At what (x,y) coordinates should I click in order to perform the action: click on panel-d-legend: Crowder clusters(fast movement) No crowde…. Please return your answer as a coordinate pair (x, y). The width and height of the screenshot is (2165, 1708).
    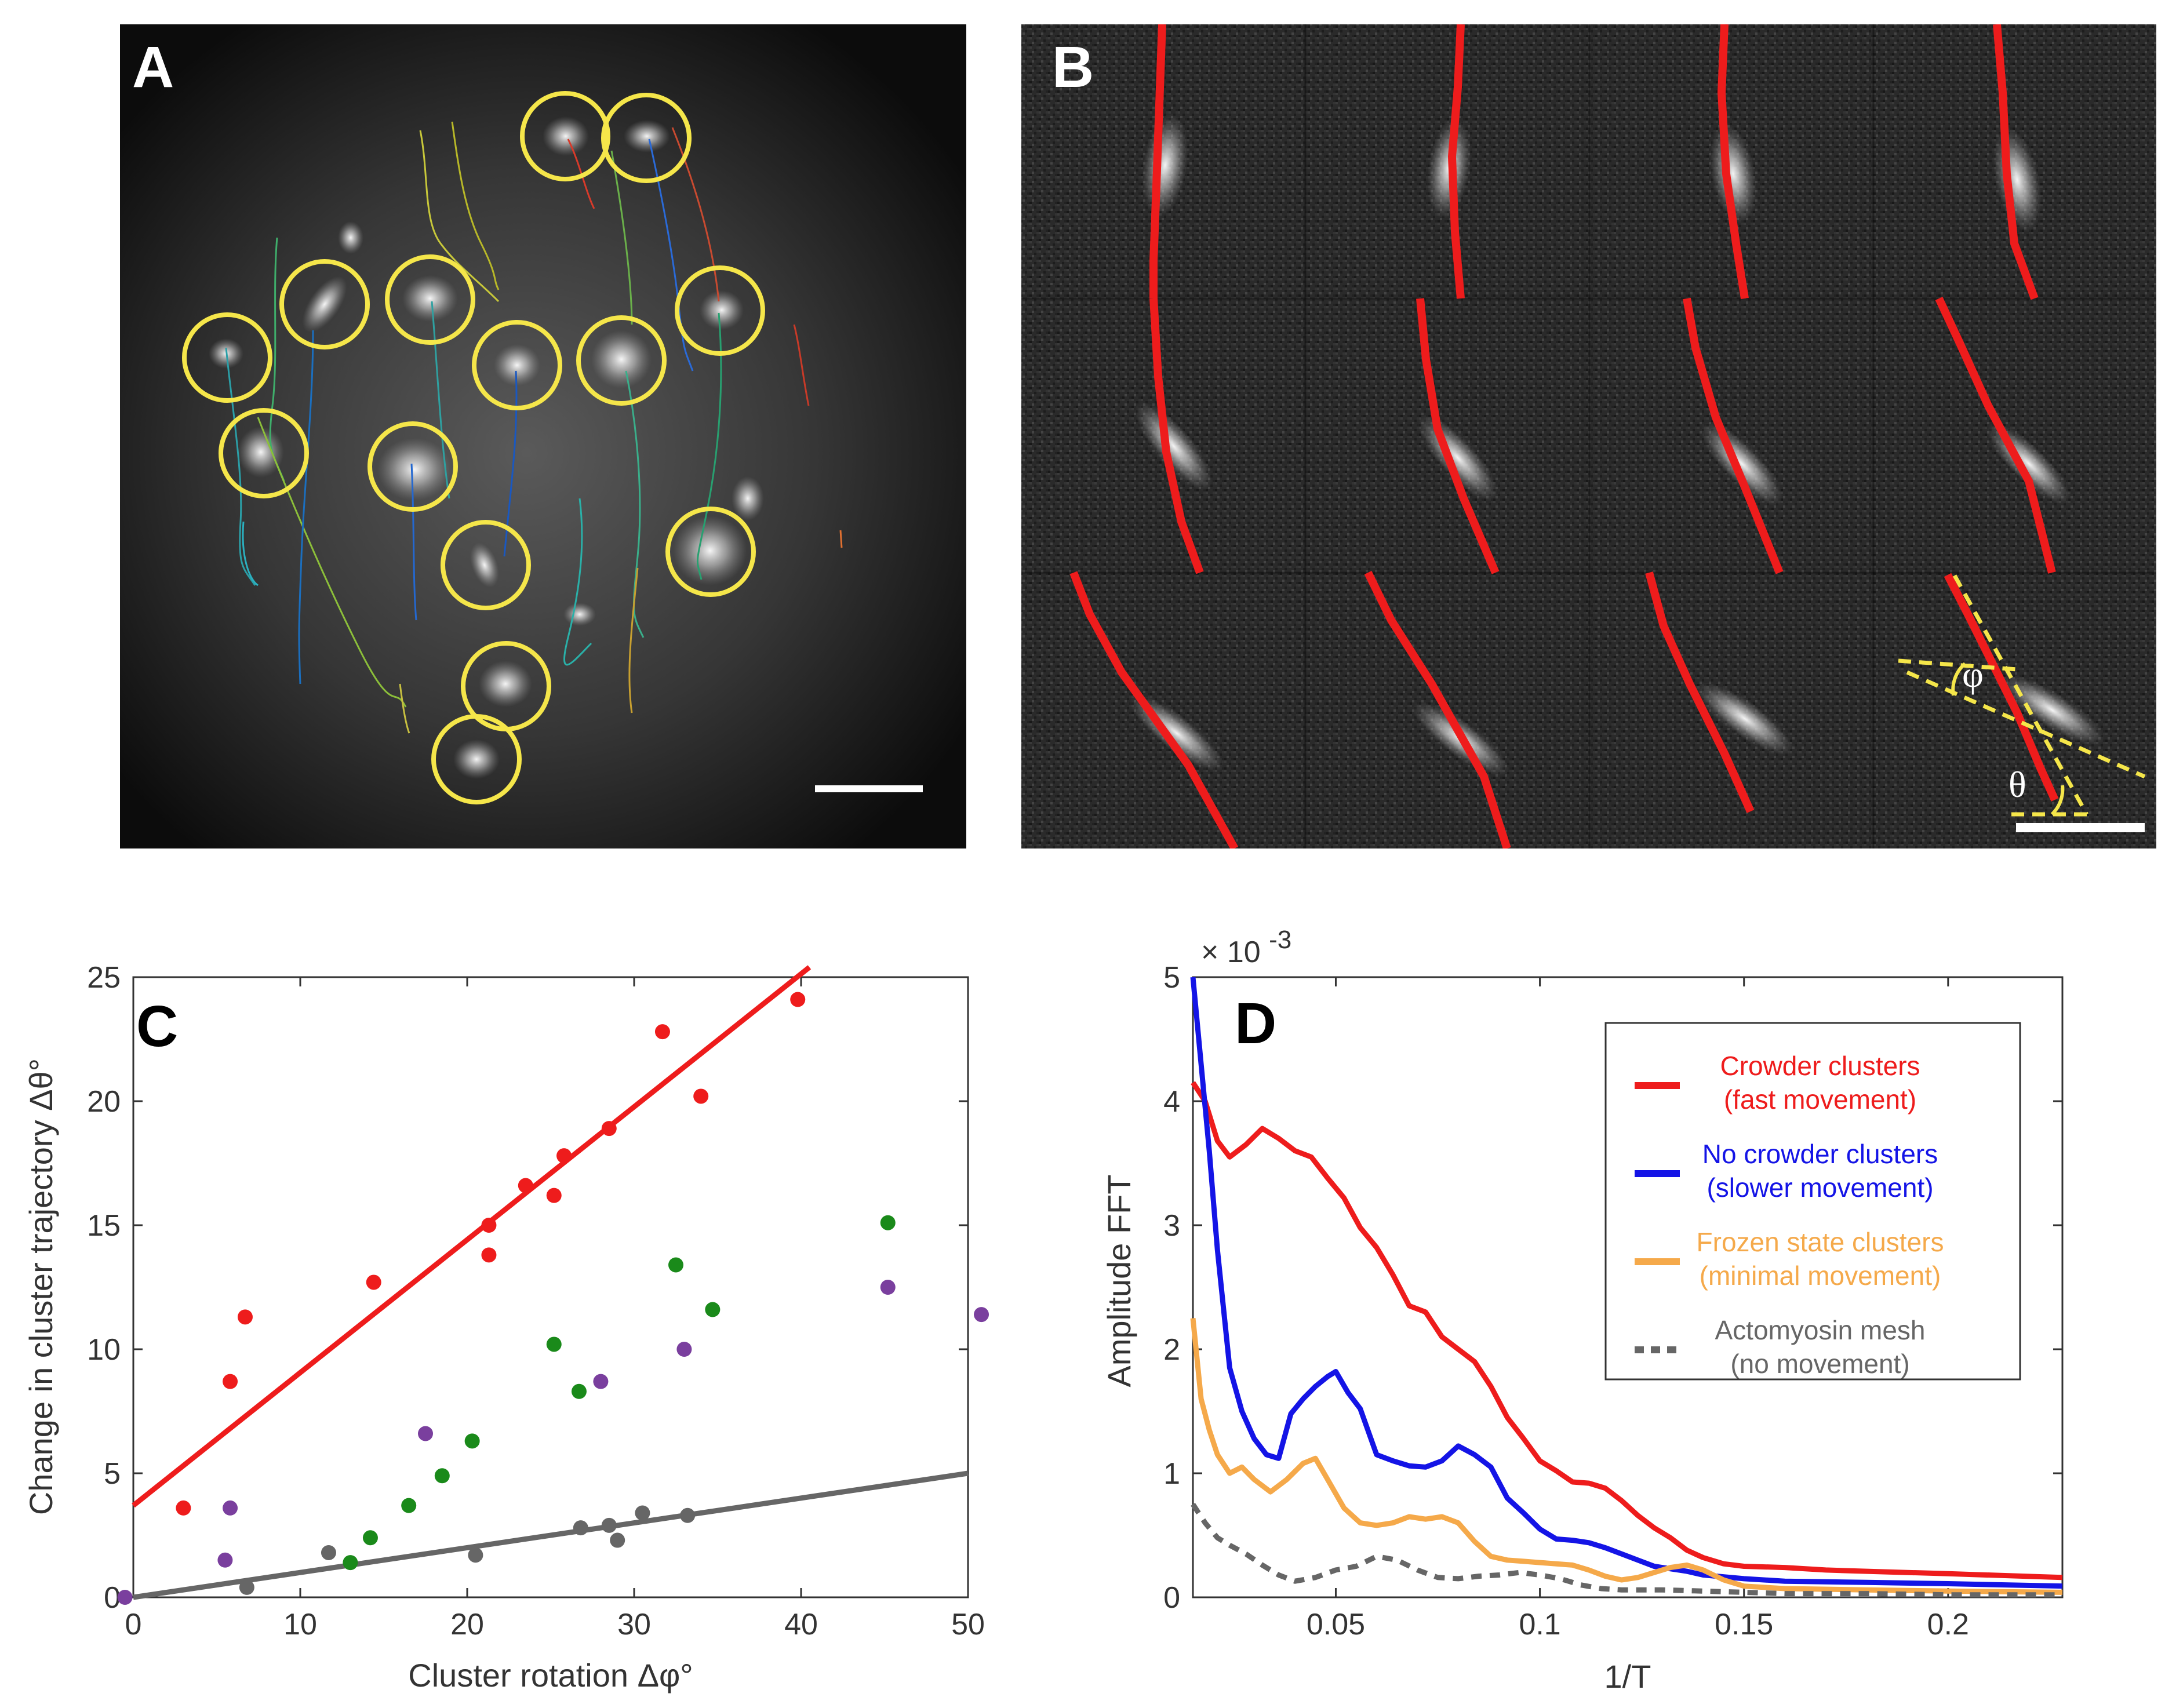
    Looking at the image, I should click on (1812, 1202).